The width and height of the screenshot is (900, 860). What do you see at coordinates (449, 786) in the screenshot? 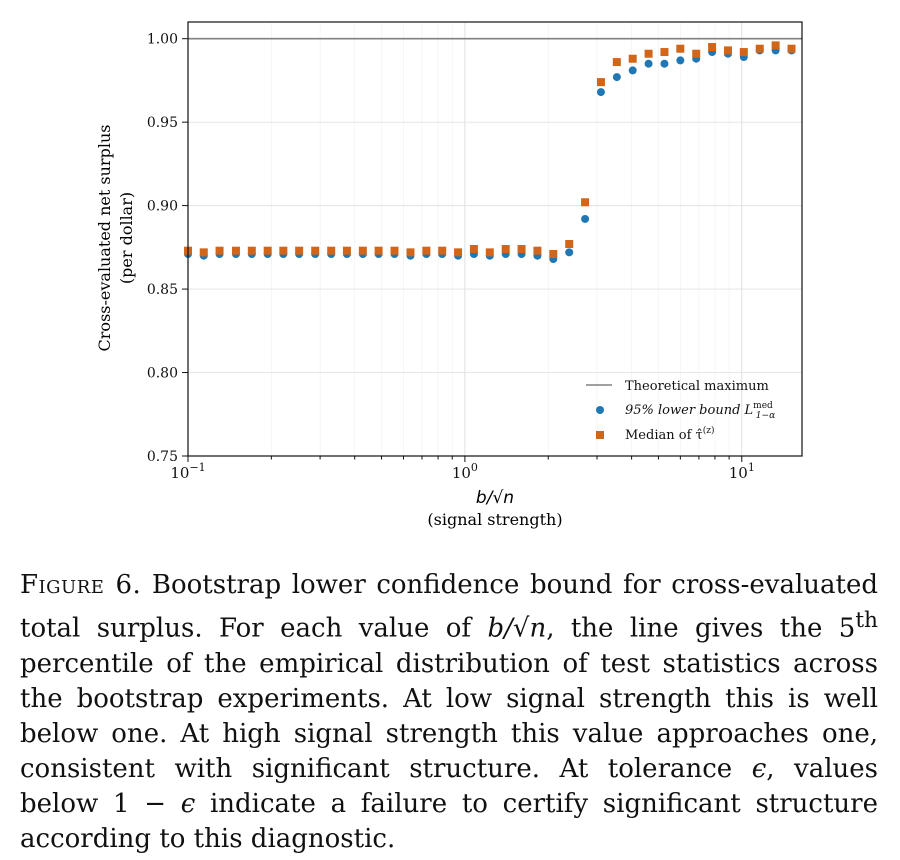
I see `caption-text: , values below 1 −` at bounding box center [449, 786].